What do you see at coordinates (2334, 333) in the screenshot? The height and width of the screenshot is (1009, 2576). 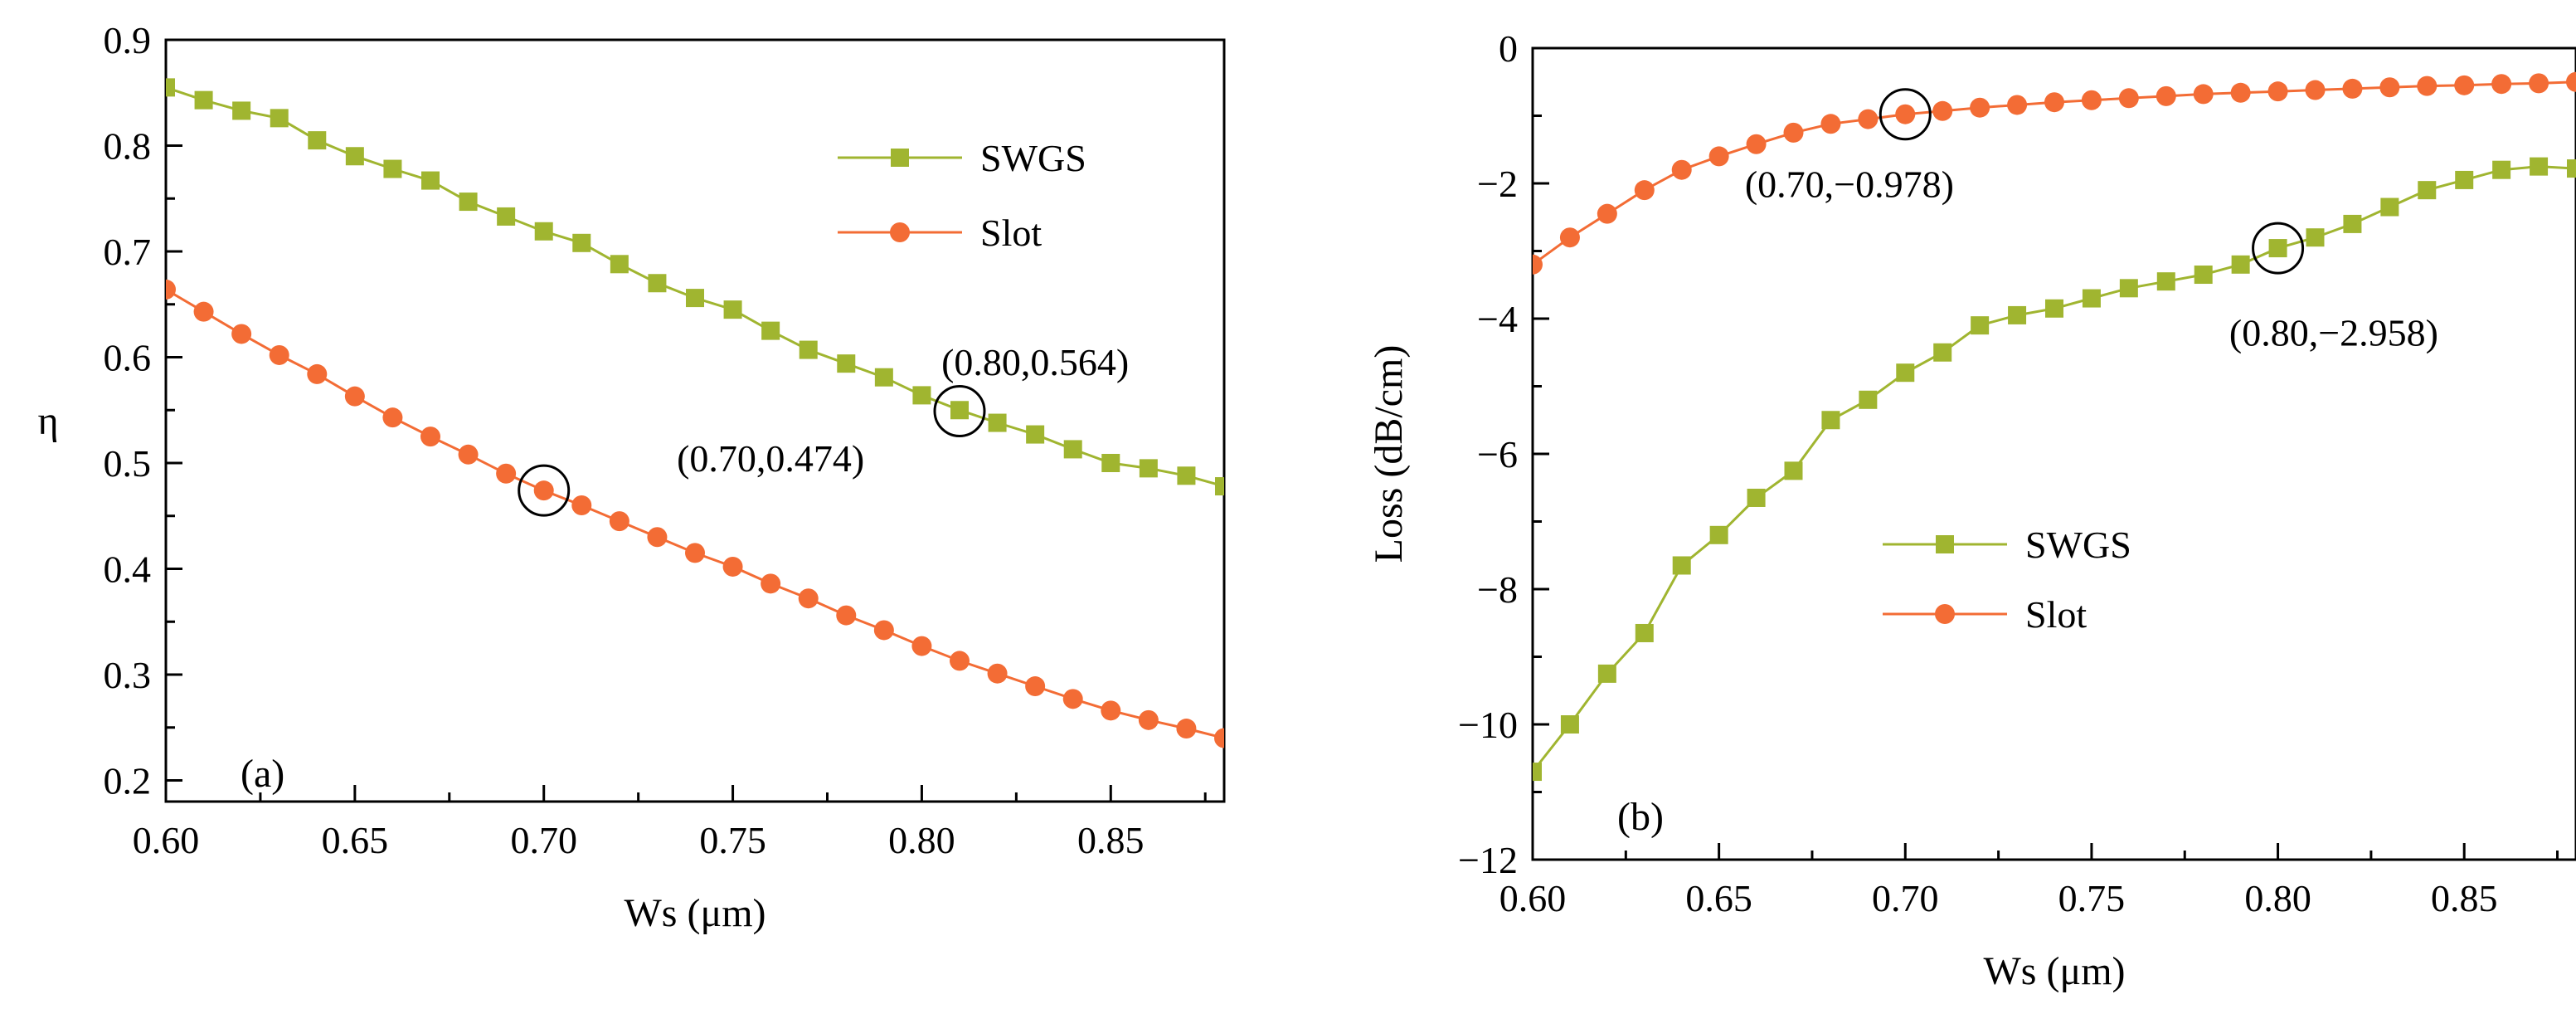 I see `annotation-label: (0.80,−2.958)` at bounding box center [2334, 333].